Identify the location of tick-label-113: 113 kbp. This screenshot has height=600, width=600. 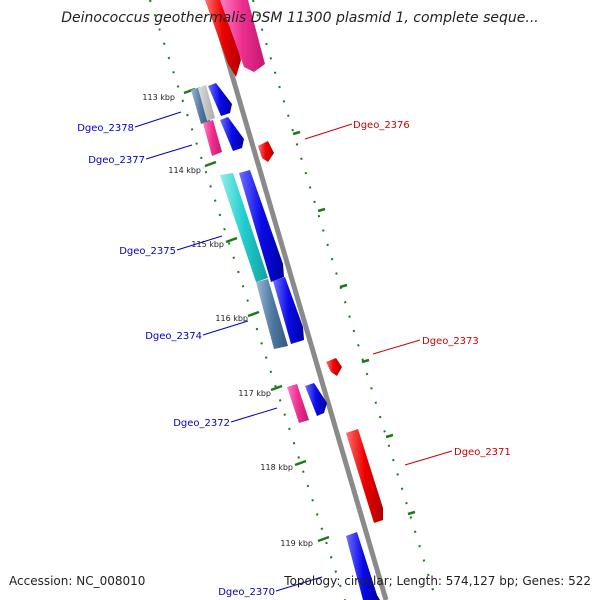
(158, 97).